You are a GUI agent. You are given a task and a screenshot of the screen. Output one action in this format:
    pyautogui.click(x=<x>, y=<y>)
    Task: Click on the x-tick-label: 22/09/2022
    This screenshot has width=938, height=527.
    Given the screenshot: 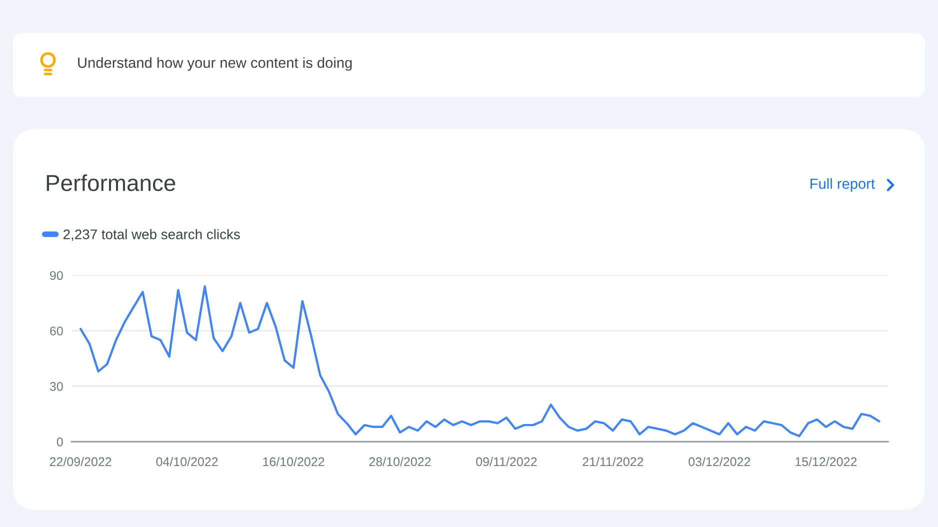 What is the action you would take?
    pyautogui.click(x=81, y=461)
    